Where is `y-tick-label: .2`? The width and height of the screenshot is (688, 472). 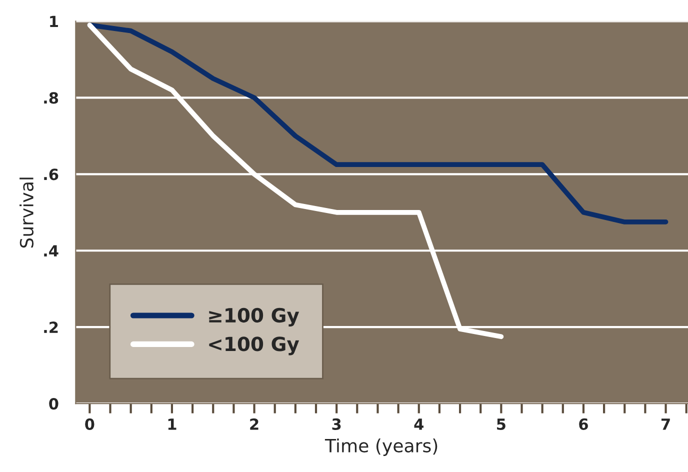 y-tick-label: .2 is located at coordinates (51, 327).